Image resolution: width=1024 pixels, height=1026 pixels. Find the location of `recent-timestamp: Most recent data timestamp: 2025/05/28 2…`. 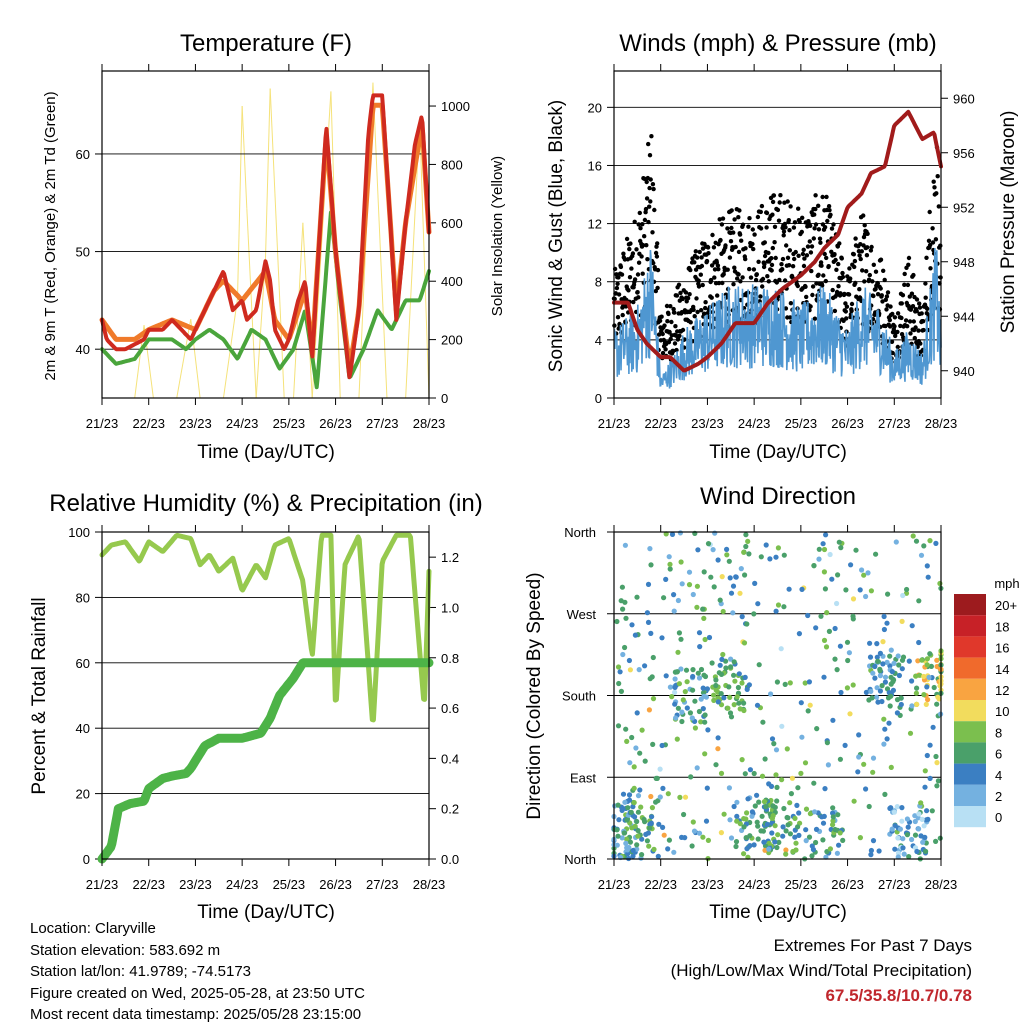

recent-timestamp: Most recent data timestamp: 2025/05/28 2… is located at coordinates (196, 1014).